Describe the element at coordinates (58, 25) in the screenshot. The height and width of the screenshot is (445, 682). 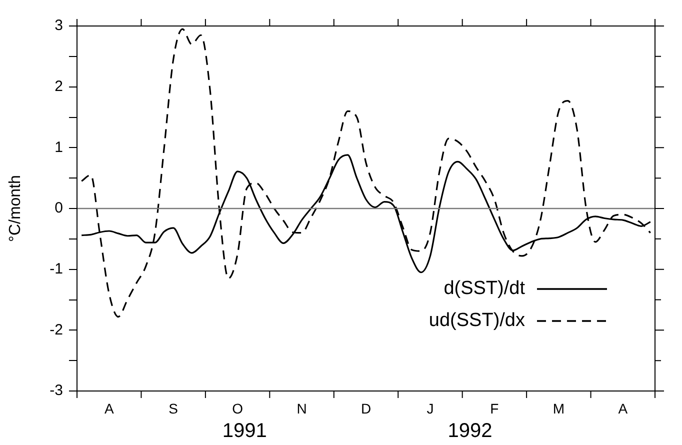
I see `y-tick-label: 3` at that location.